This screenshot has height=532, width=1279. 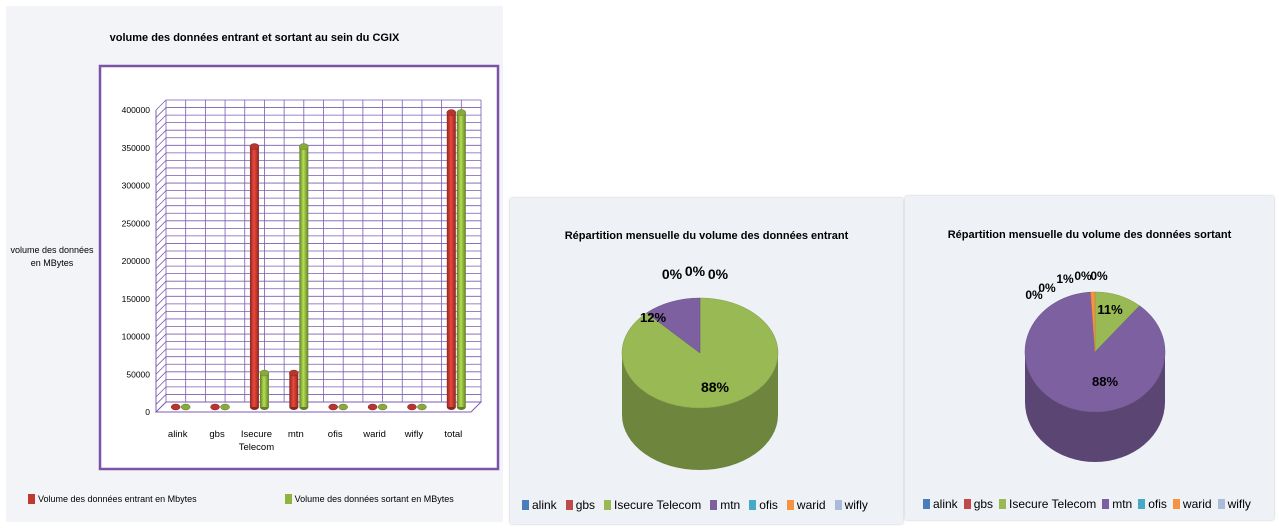 I want to click on legend-label-entrant: Volume des données entrant en Mbytes, so click(x=117, y=499).